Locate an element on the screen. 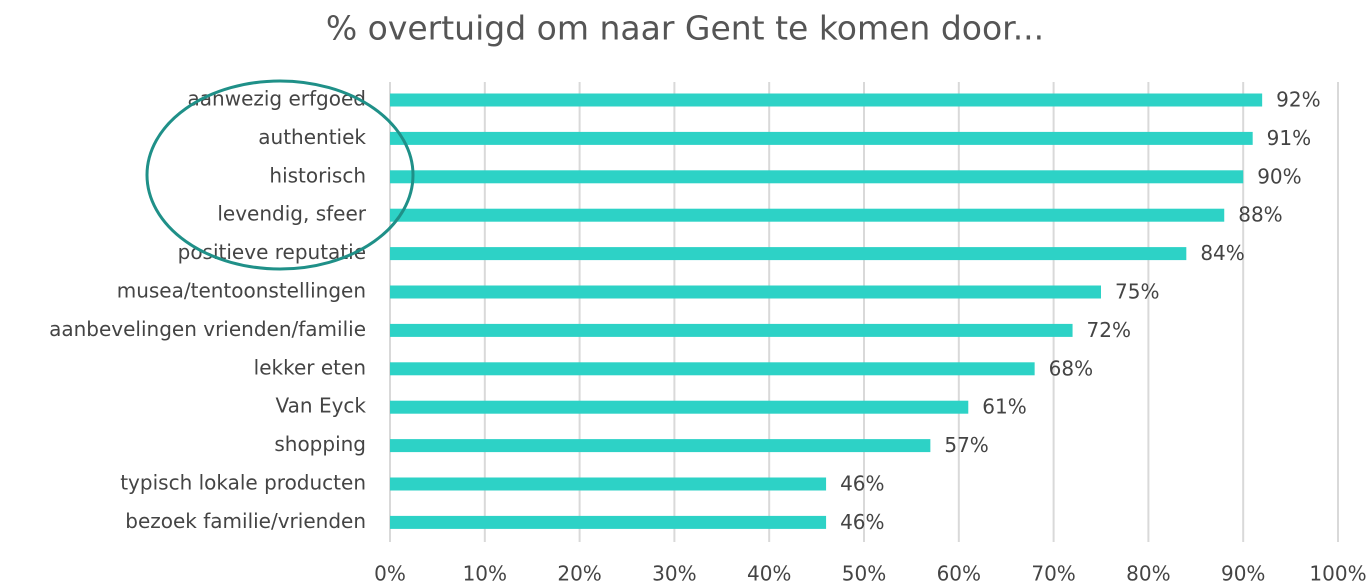 This screenshot has width=1370, height=584. x-tick-label: 40% is located at coordinates (769, 573).